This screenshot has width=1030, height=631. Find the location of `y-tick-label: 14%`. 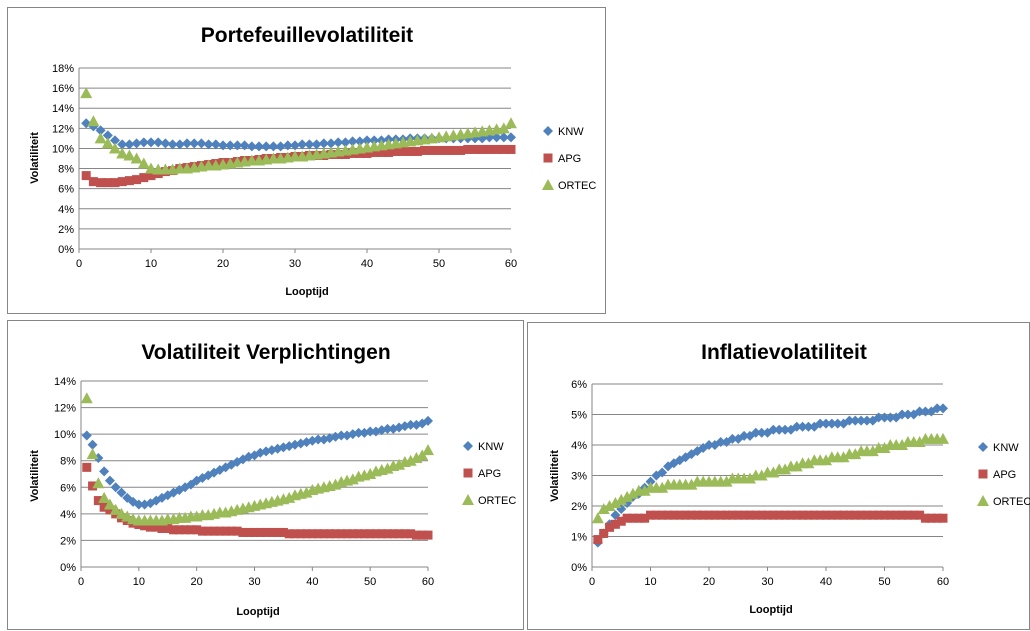

y-tick-label: 14% is located at coordinates (63, 109).